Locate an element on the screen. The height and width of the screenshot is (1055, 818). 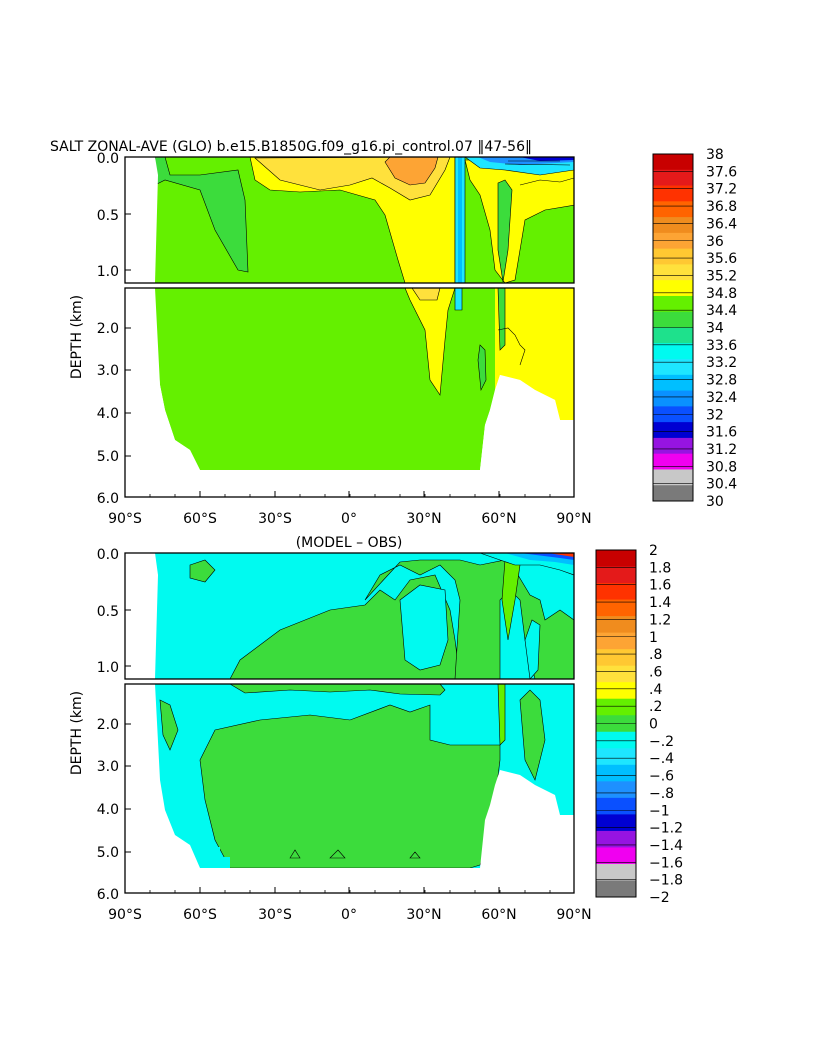
diff-xtick-labels: 90°S 60°S 30°S 0° 30°N 60°N 90°N is located at coordinates (350, 915).